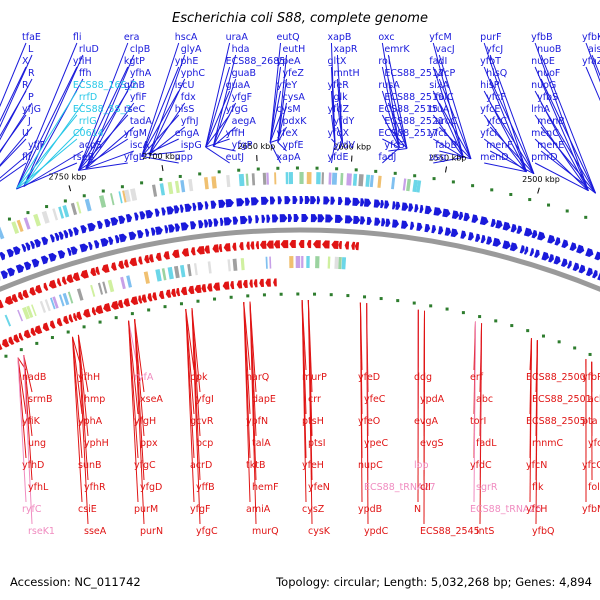  Describe the element at coordinates (417, 509) in the screenshot. I see `gene-label: N` at that location.